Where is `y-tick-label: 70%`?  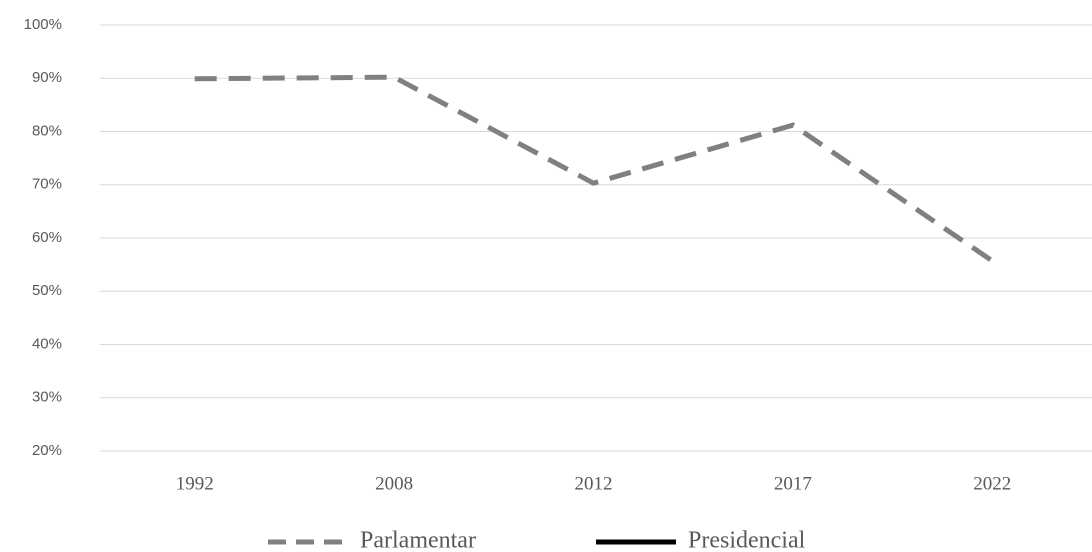
y-tick-label: 70% is located at coordinates (47, 184).